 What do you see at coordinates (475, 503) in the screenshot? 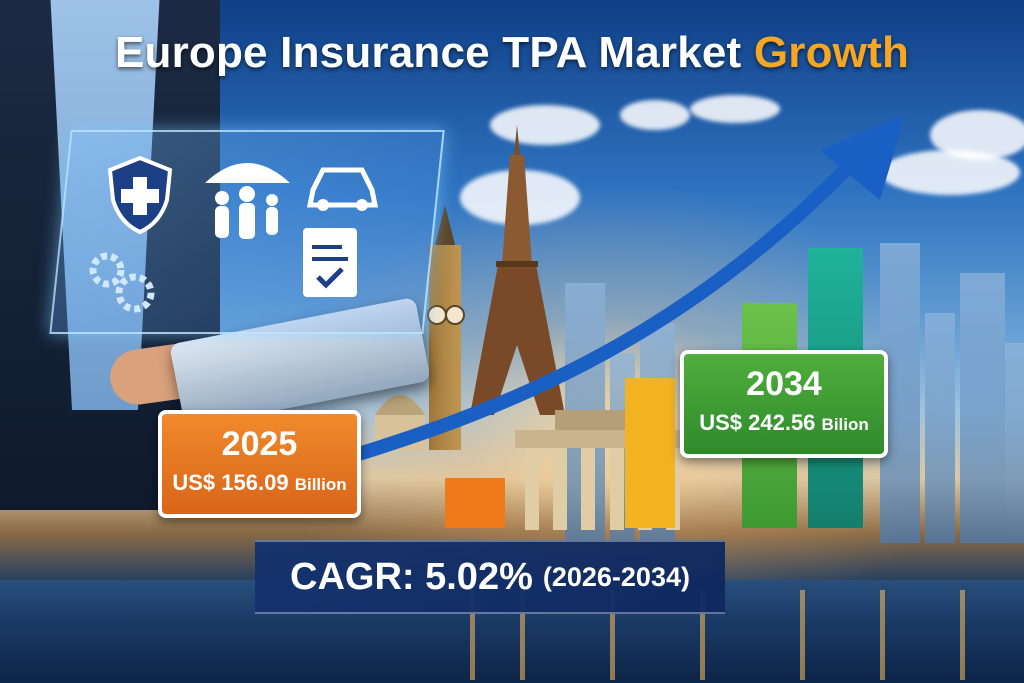
I see `bar-orange` at bounding box center [475, 503].